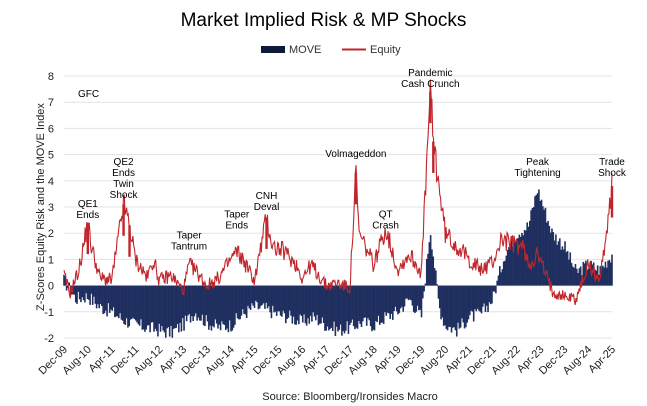  I want to click on legend-swatch-move, so click(273, 49).